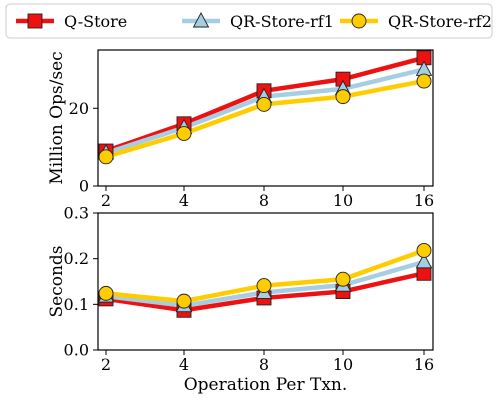  What do you see at coordinates (84, 186) in the screenshot?
I see `y-tick-label: 0` at bounding box center [84, 186].